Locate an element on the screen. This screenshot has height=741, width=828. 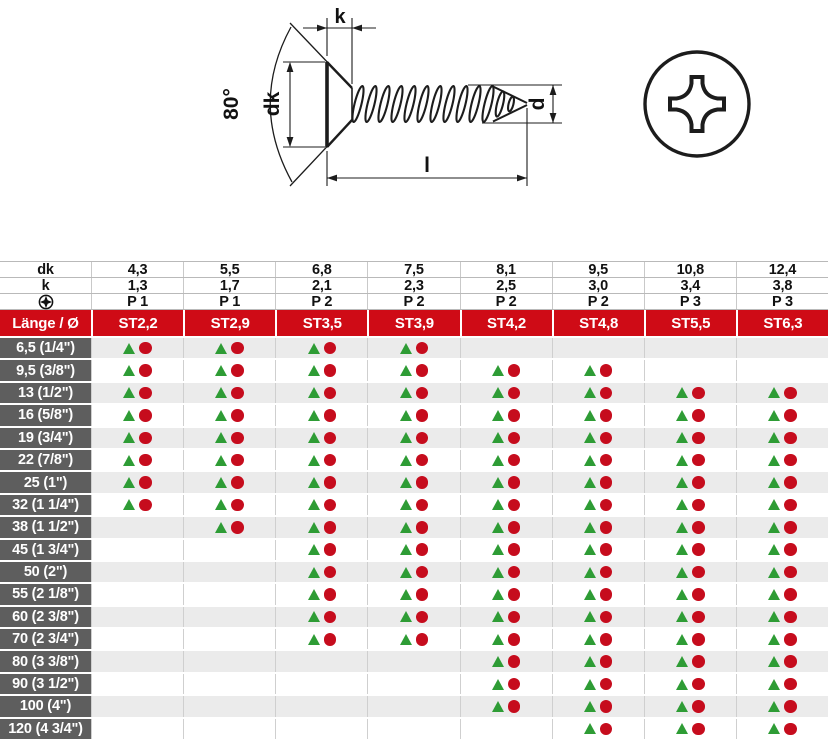
screw-point-bottom is located at coordinates (510, 113).